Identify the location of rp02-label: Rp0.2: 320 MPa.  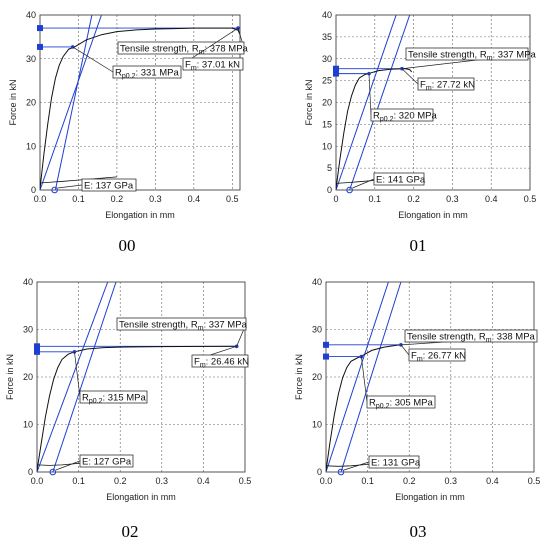
(405, 117).